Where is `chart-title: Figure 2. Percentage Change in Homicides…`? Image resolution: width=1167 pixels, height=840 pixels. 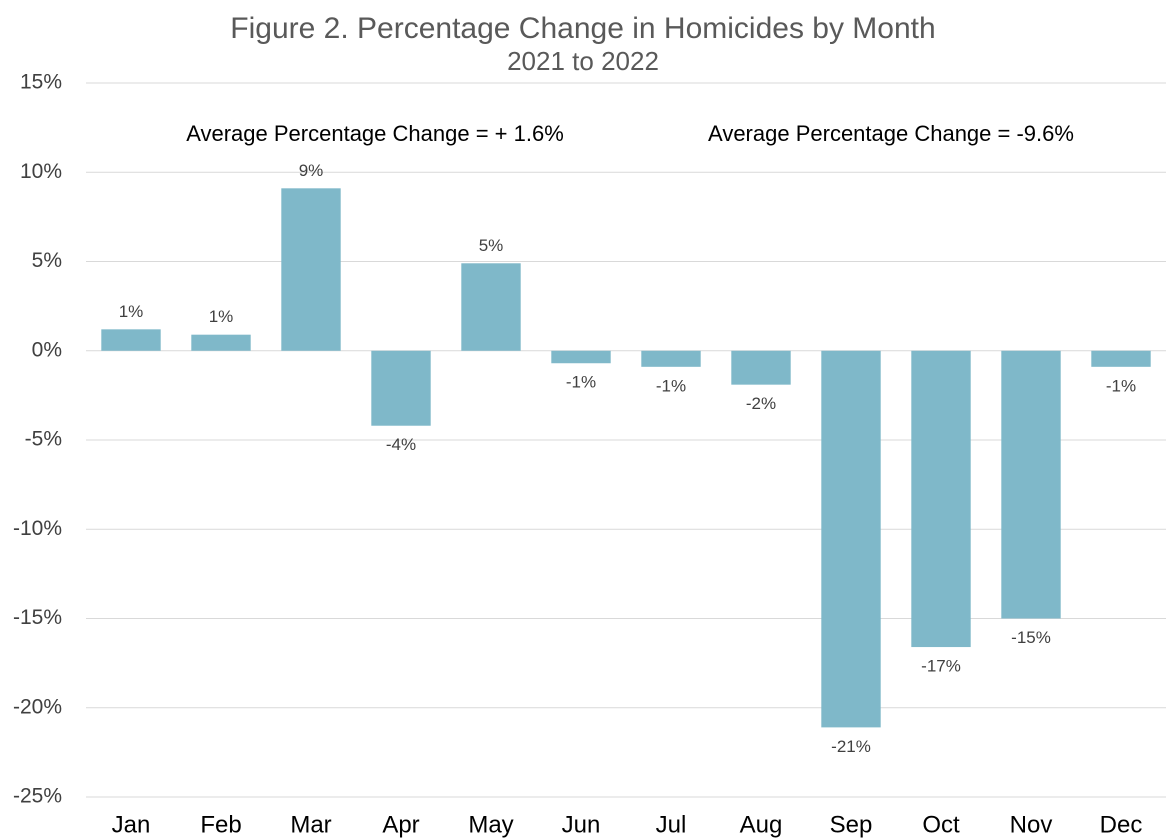
chart-title: Figure 2. Percentage Change in Homicides… is located at coordinates (582, 28).